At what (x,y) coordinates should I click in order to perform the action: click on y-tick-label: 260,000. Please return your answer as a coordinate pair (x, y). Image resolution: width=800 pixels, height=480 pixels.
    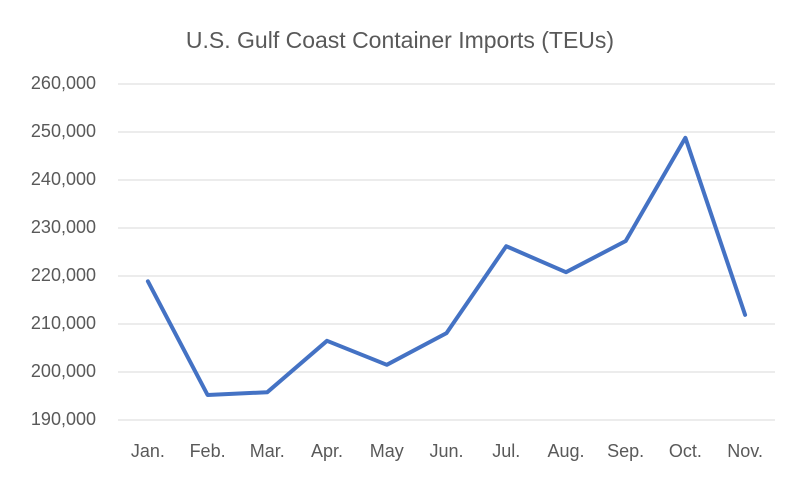
    Looking at the image, I should click on (63, 83).